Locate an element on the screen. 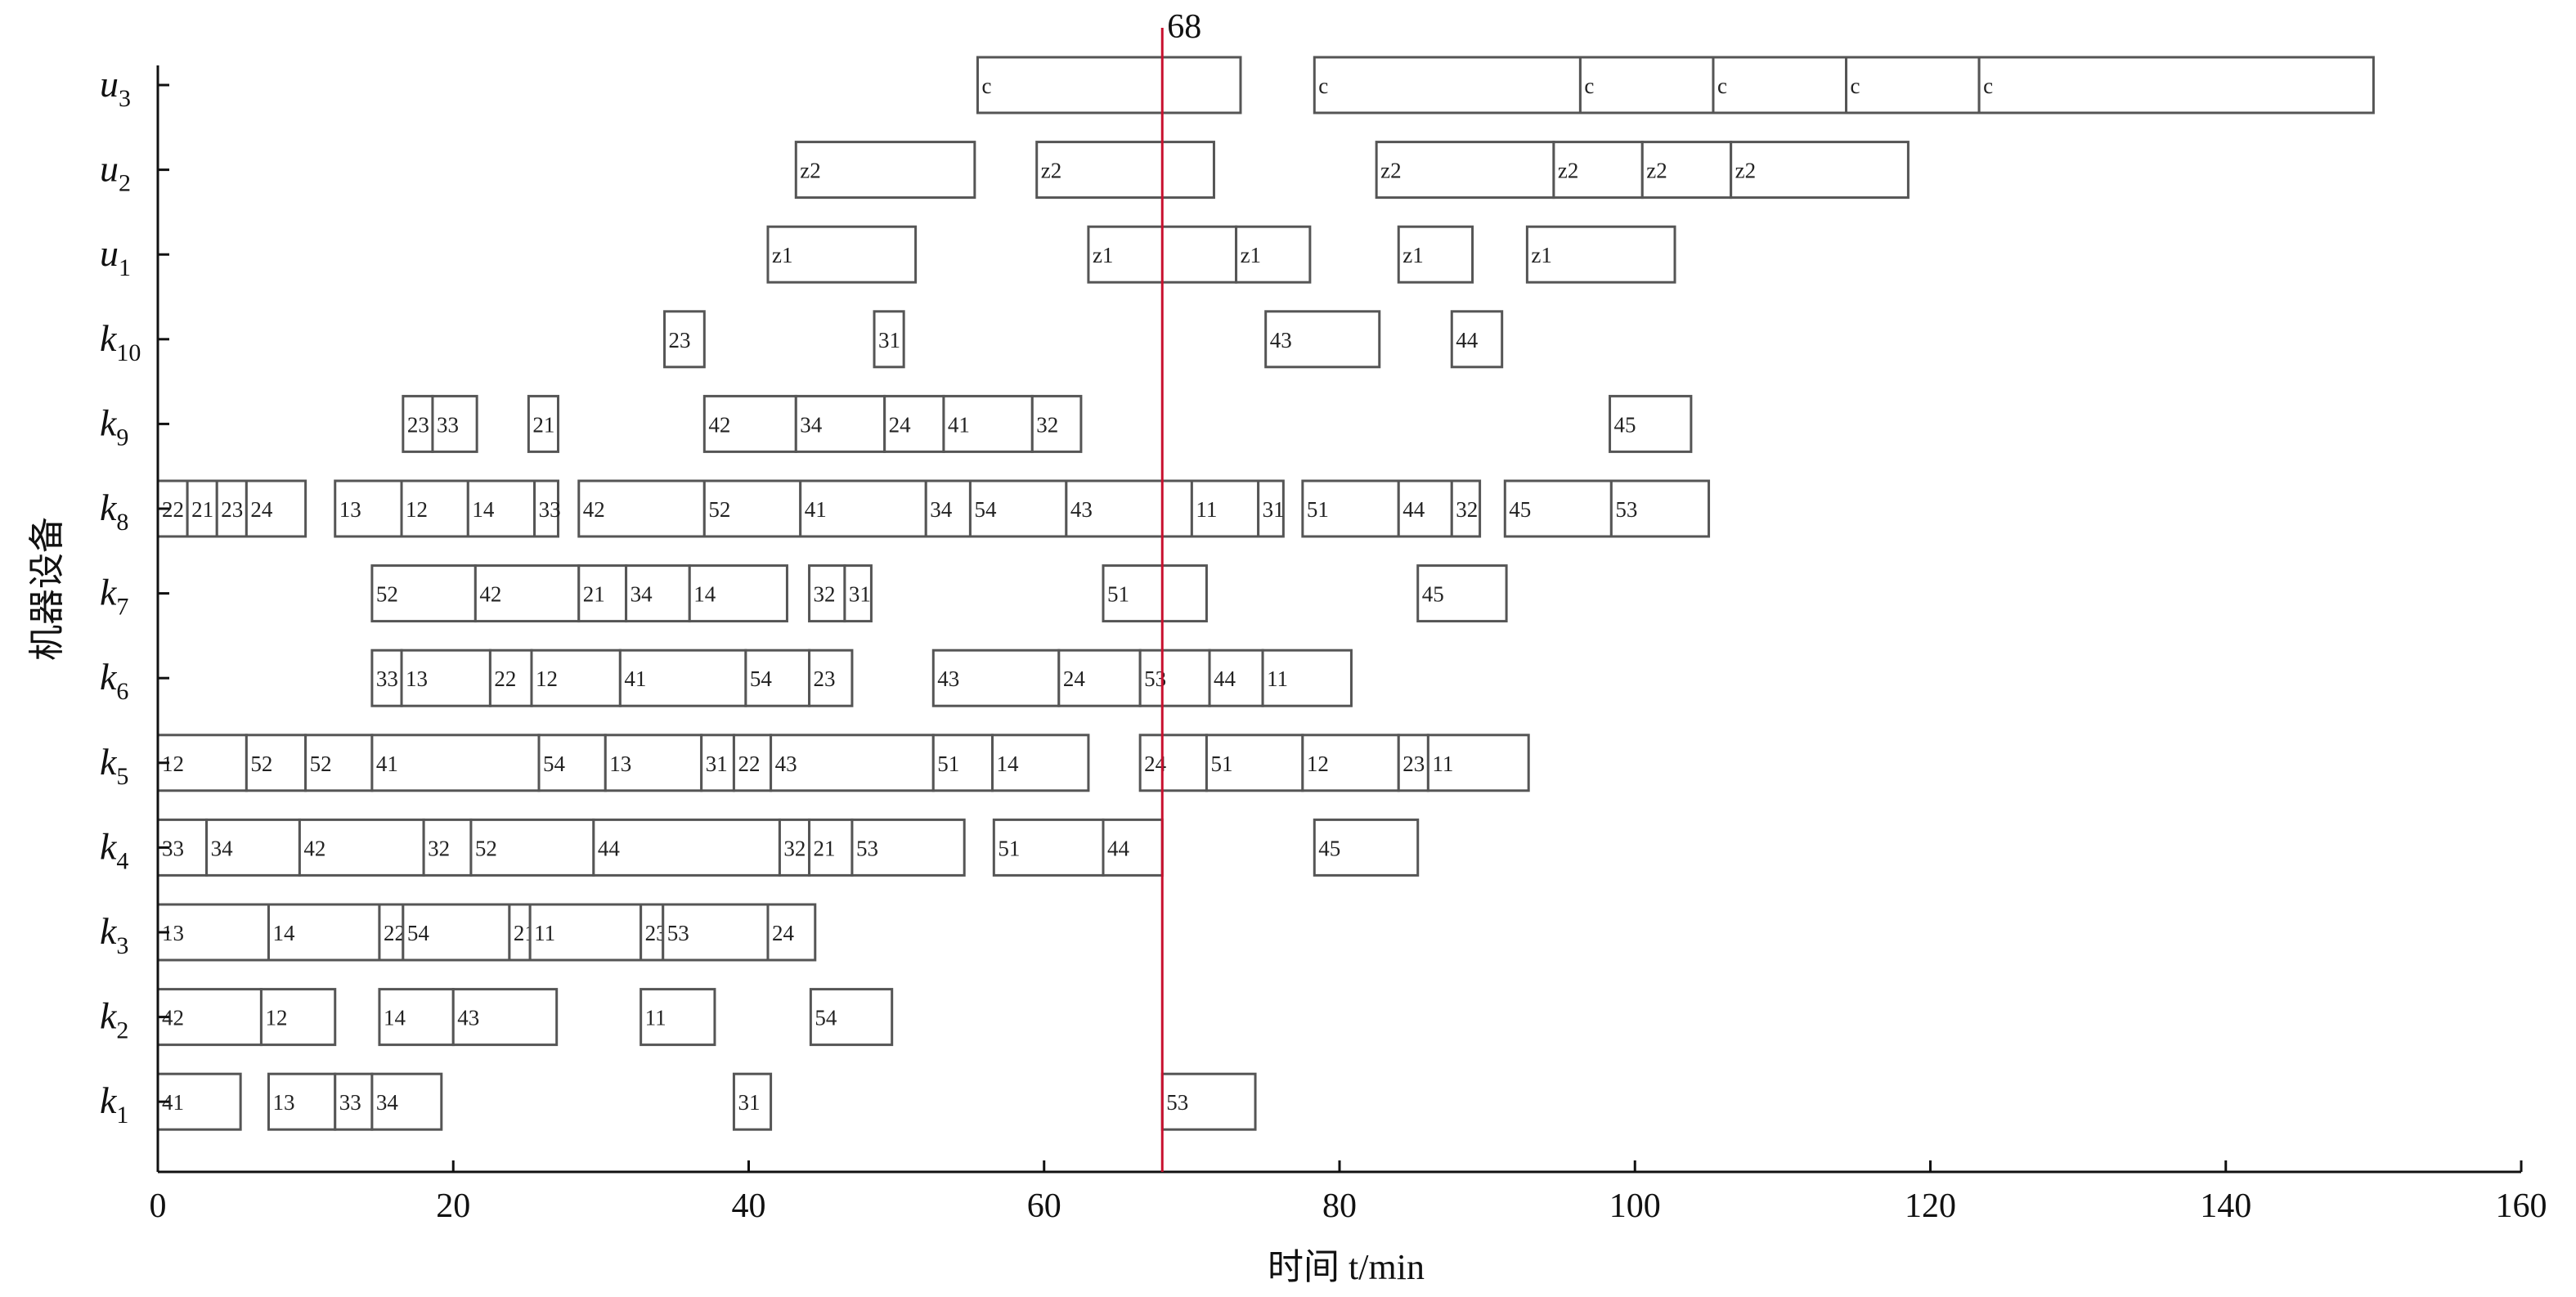 This screenshot has height=1297, width=2576. x-tick-label: 80 is located at coordinates (1339, 1206).